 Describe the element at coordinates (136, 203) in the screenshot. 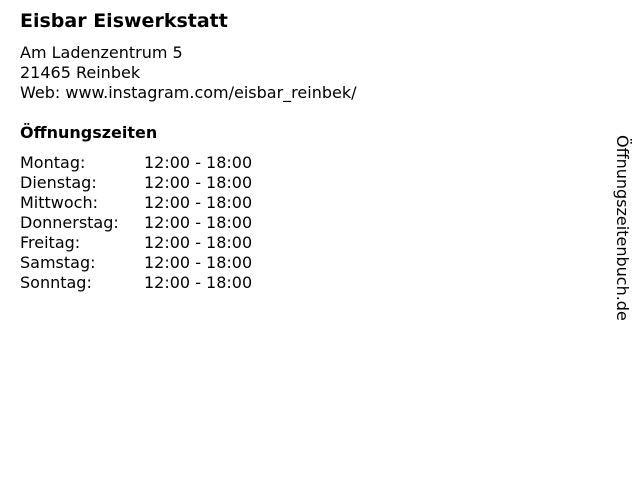

I see `hours-row: Mittwoch: 12:00 - 18:00` at that location.